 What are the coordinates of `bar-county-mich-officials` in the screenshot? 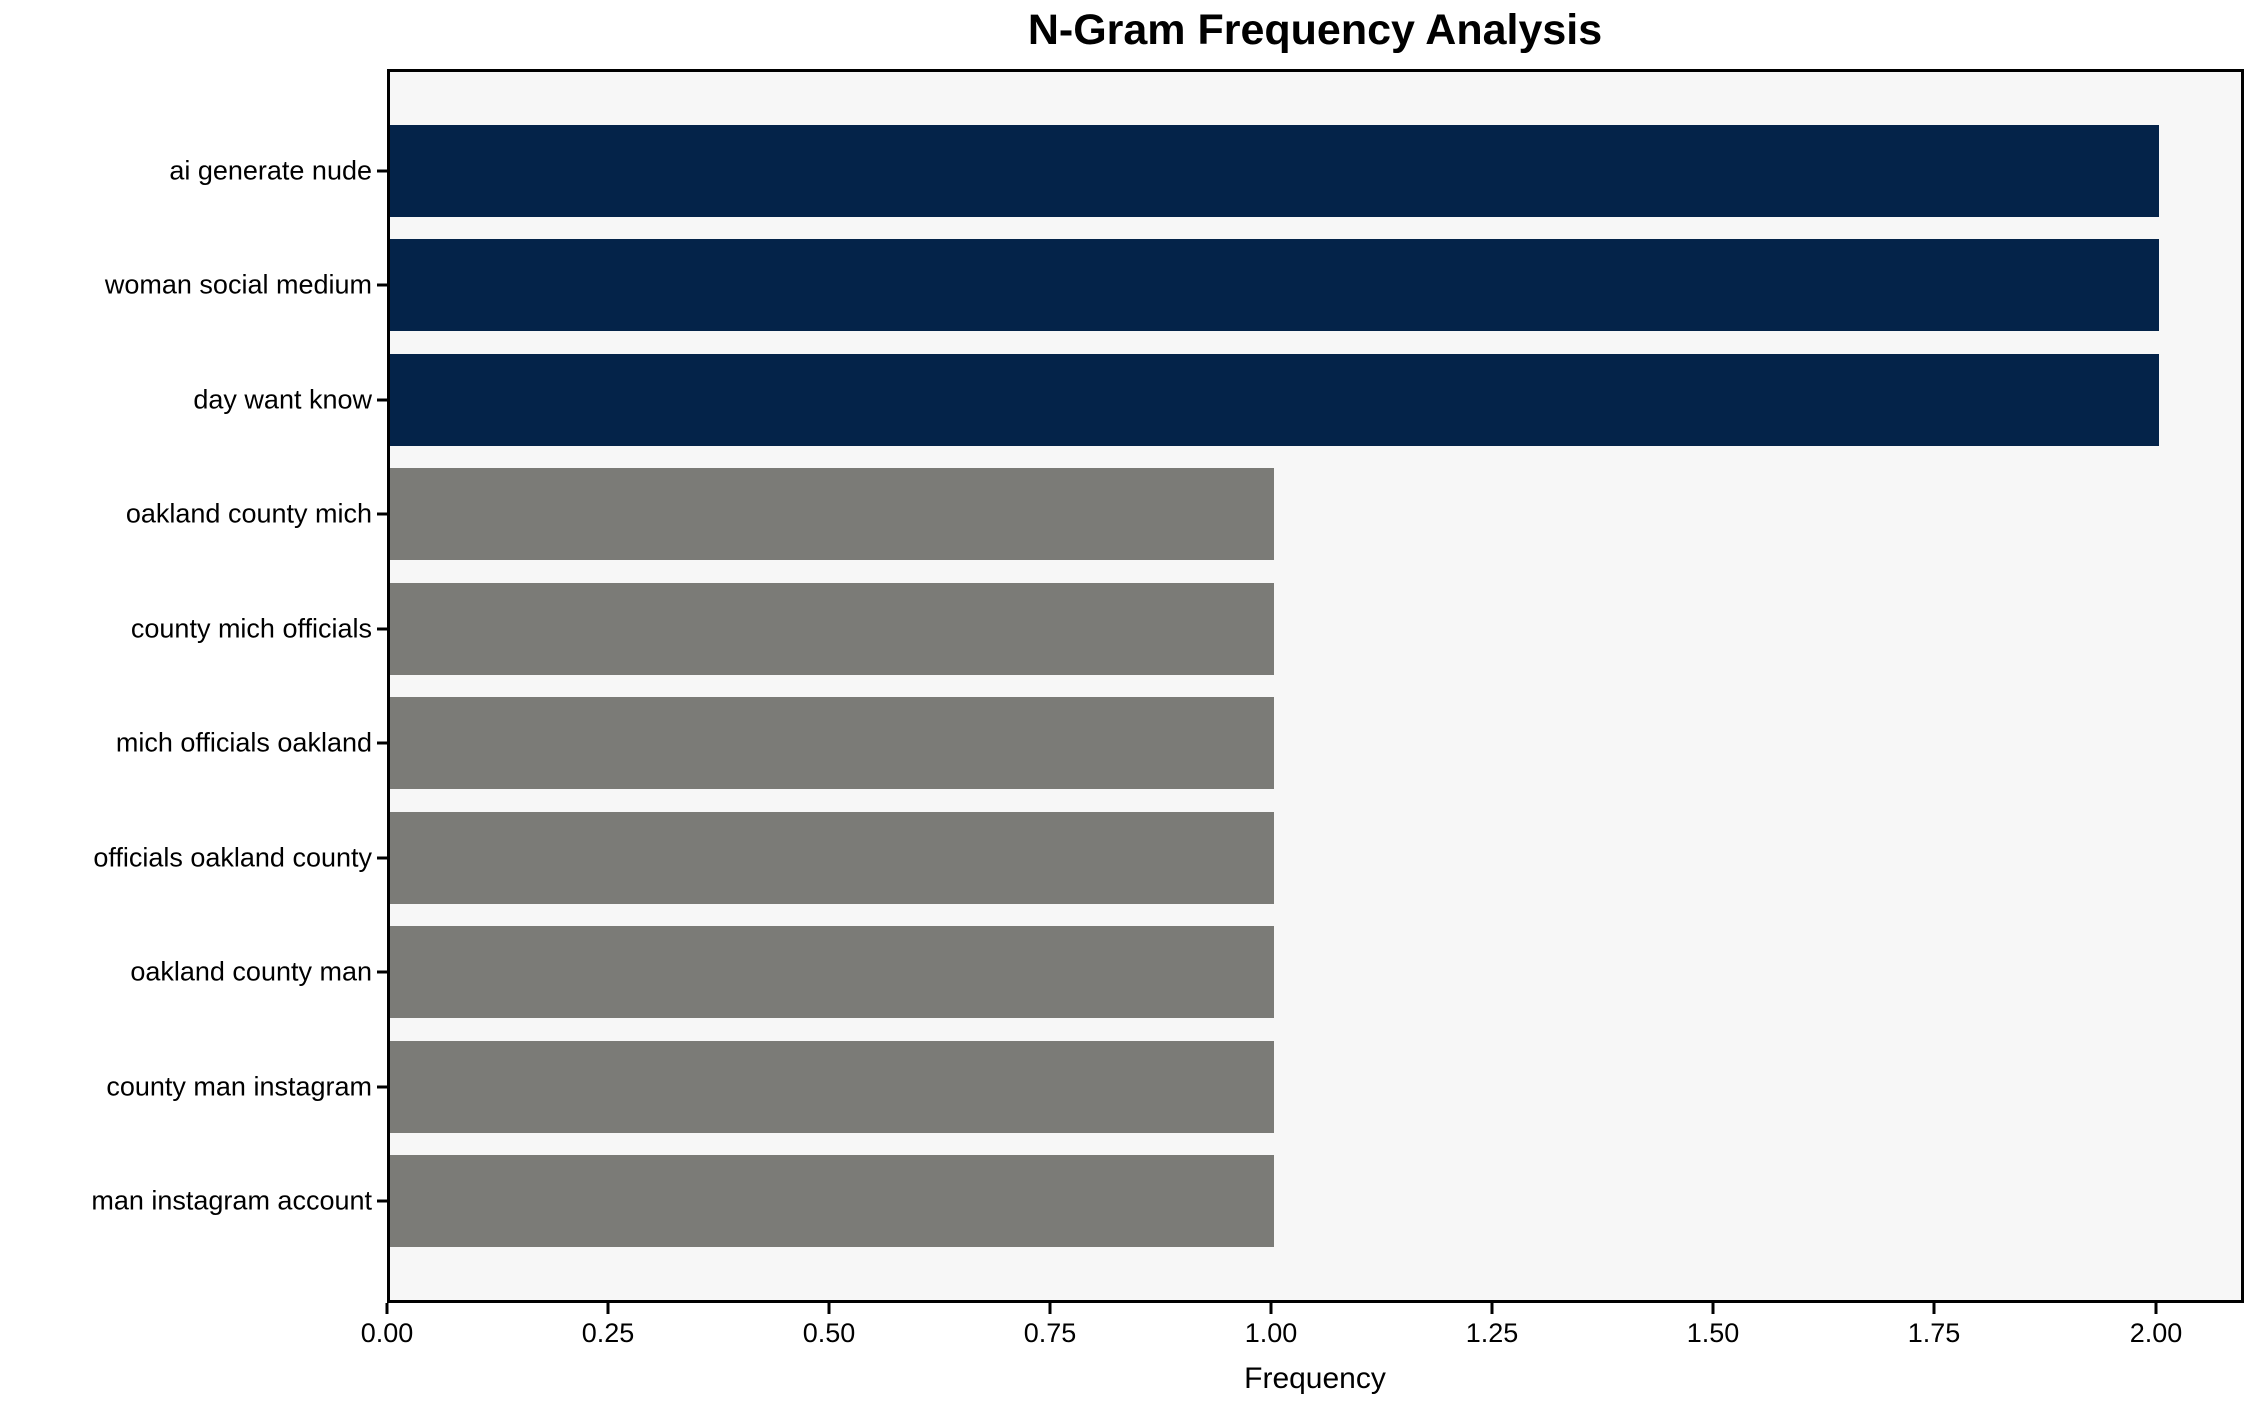 It's located at (832, 629).